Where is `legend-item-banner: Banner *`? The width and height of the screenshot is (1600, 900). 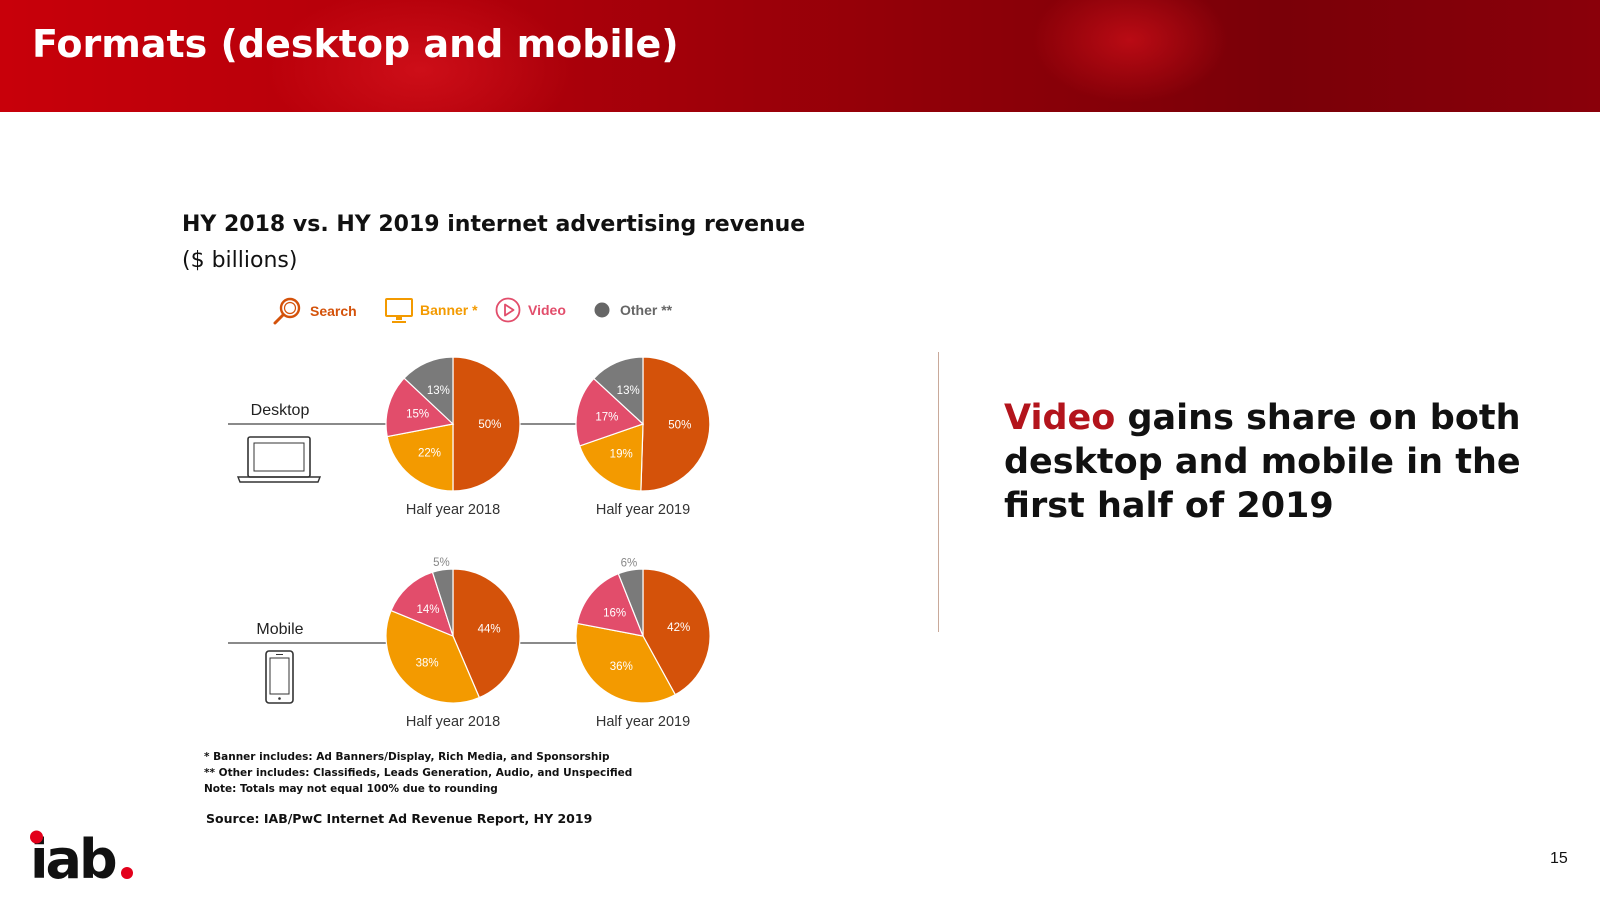 legend-item-banner: Banner * is located at coordinates (431, 310).